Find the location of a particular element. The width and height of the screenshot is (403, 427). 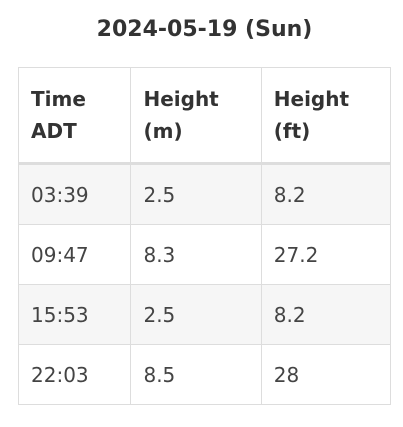

page-title: 2024-05-19 (Sun) is located at coordinates (204, 29).